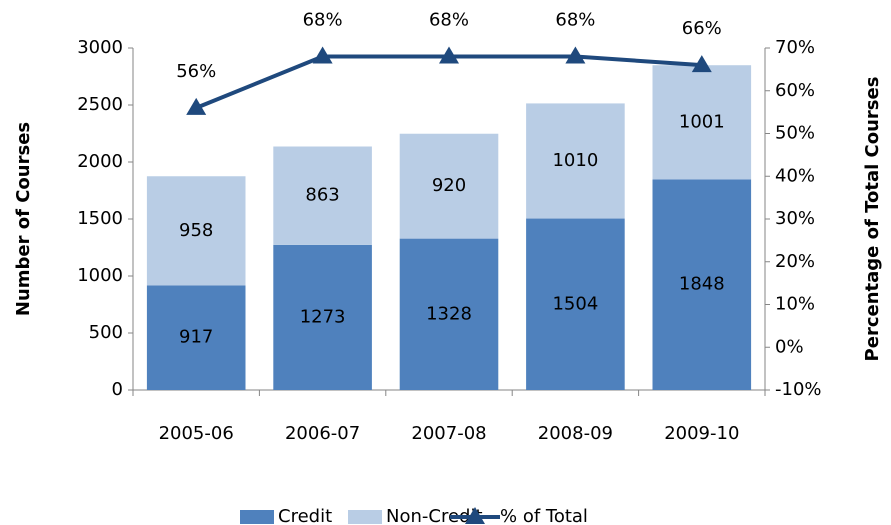  I want to click on bar-value-label: 1848, so click(702, 284).